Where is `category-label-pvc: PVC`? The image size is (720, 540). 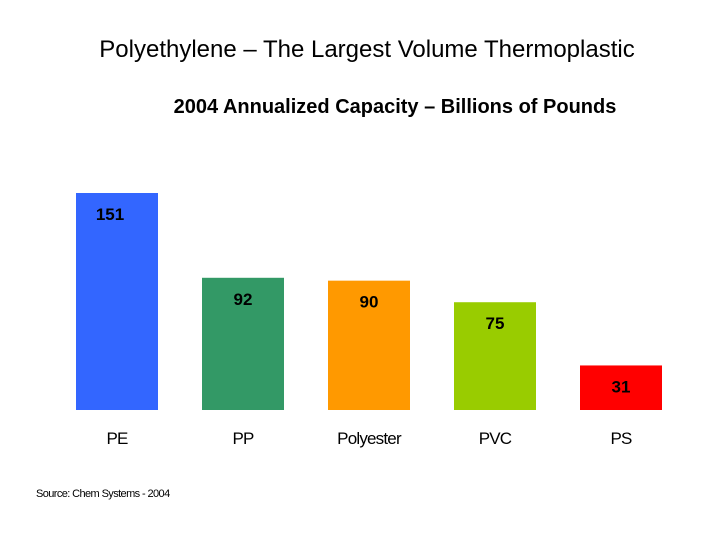
category-label-pvc: PVC is located at coordinates (495, 438).